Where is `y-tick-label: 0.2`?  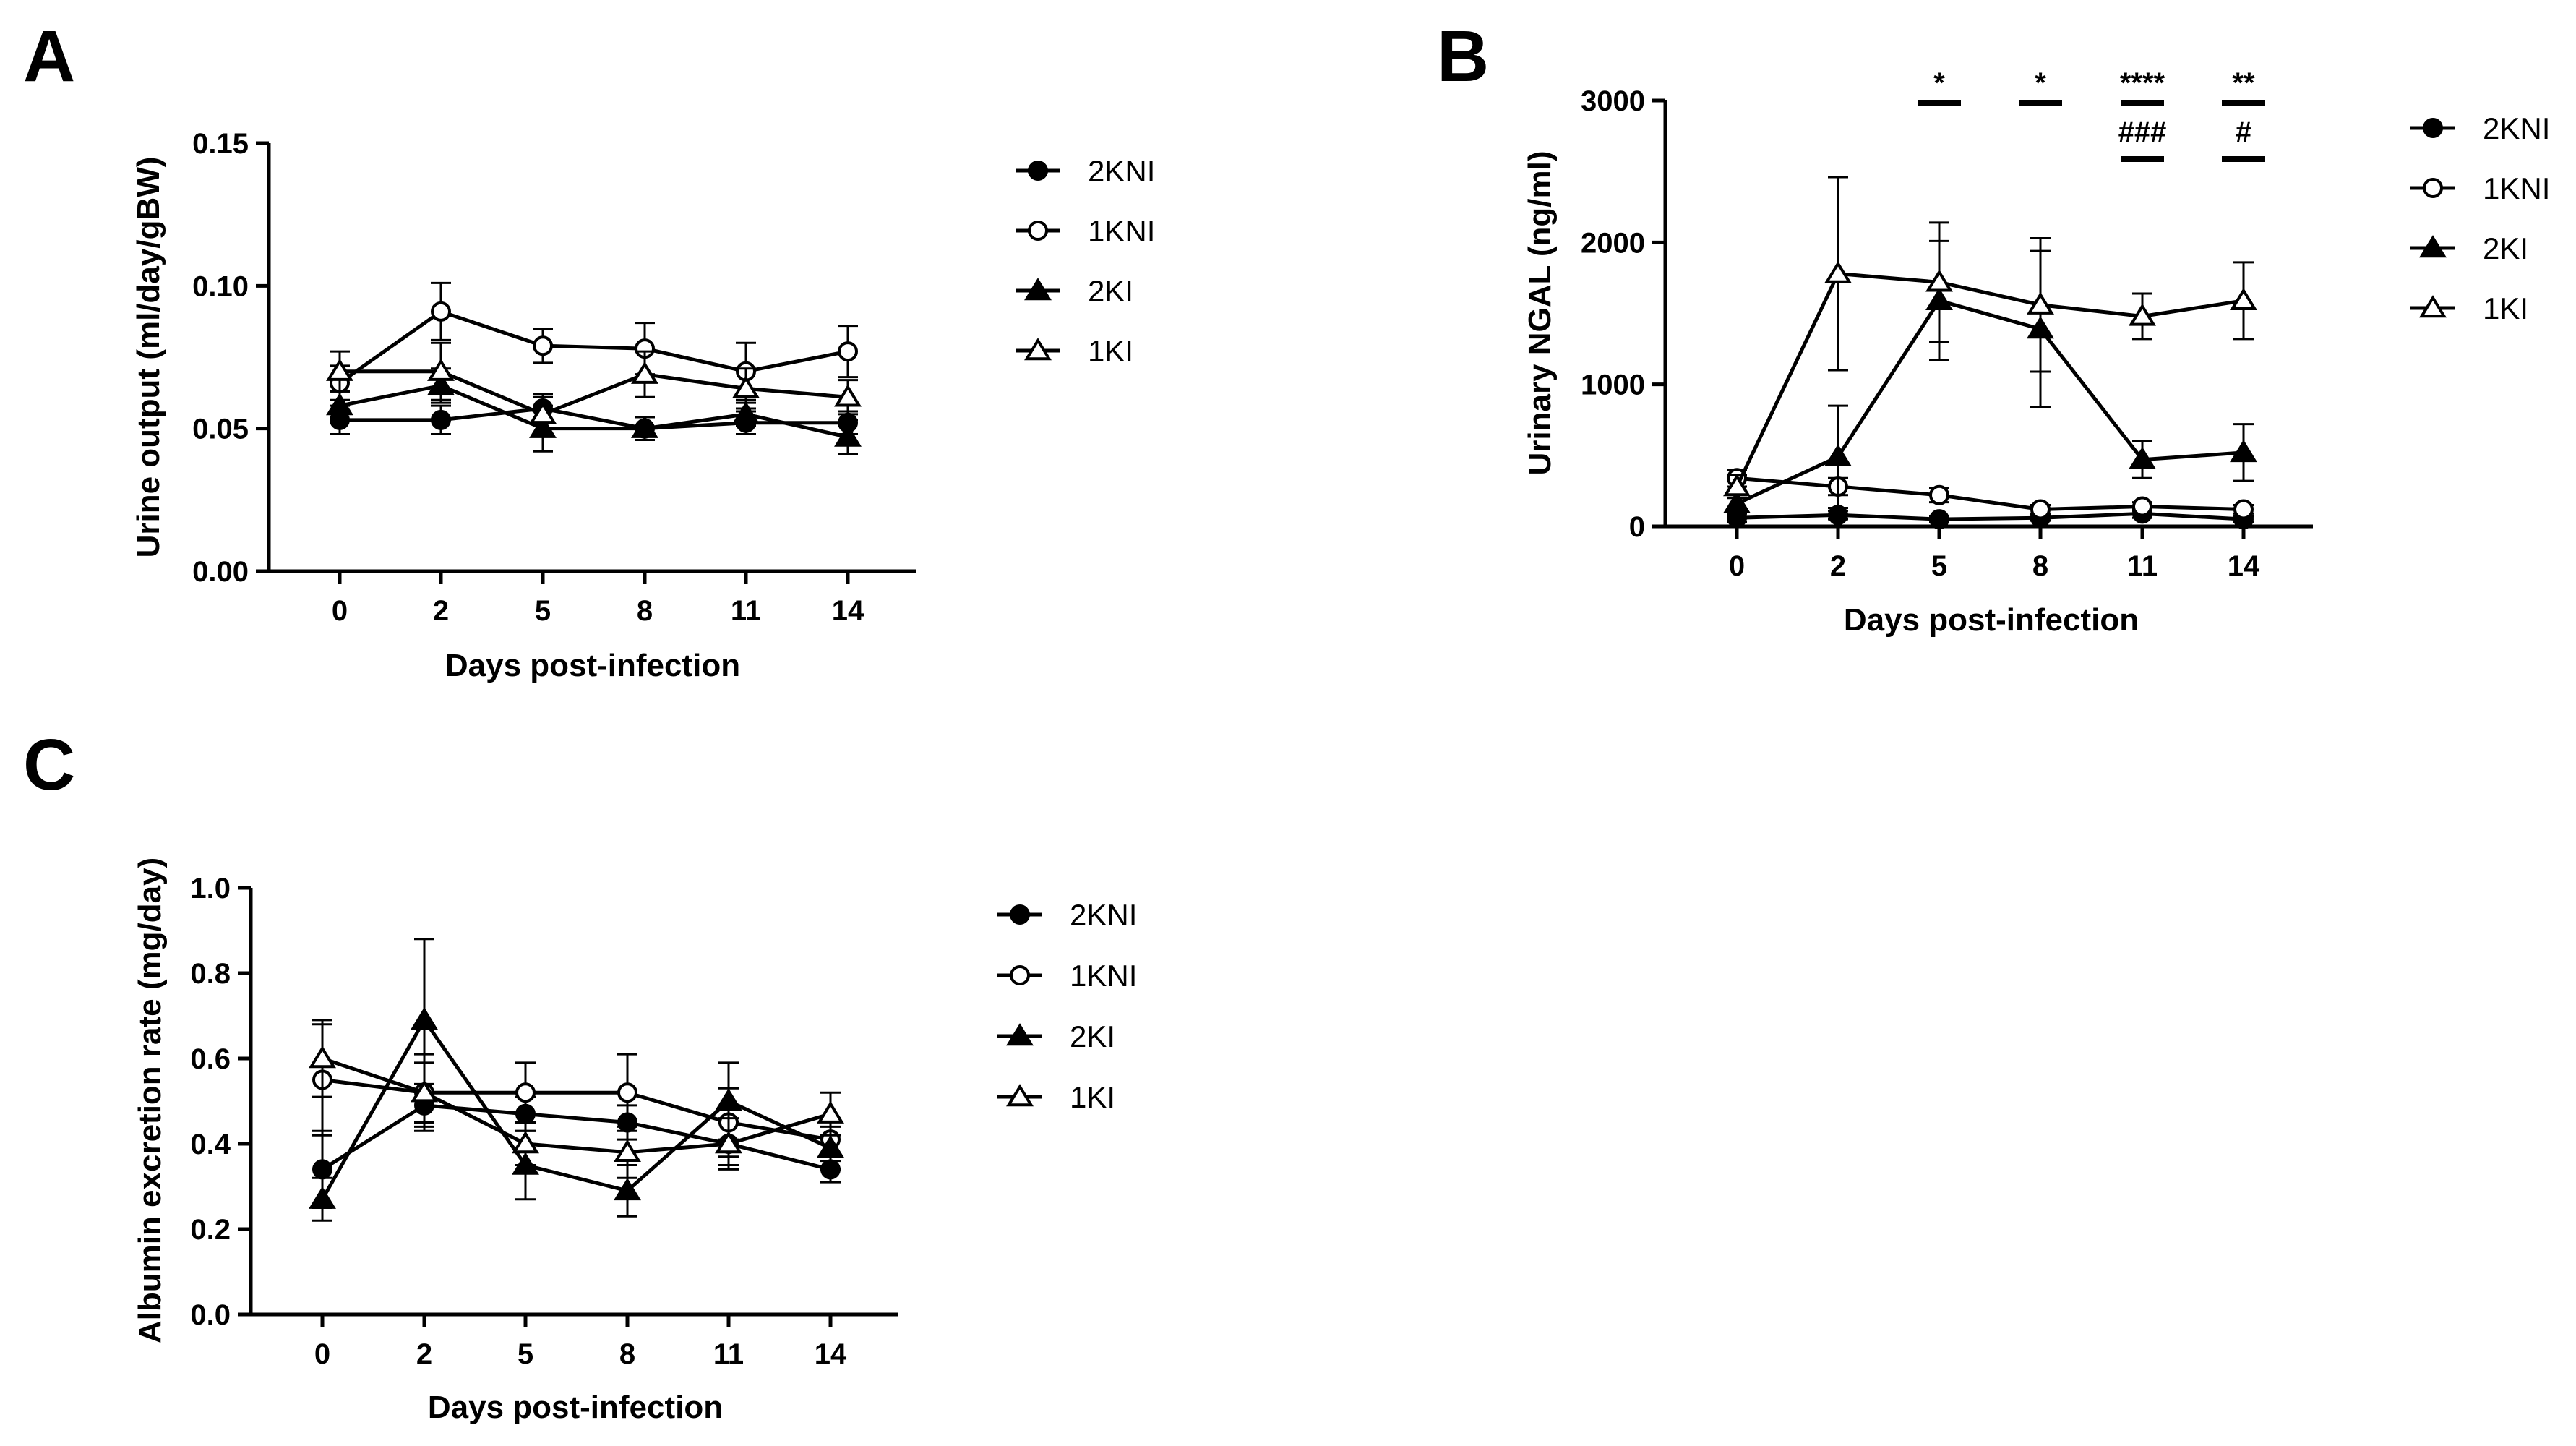
y-tick-label: 0.2 is located at coordinates (211, 1230).